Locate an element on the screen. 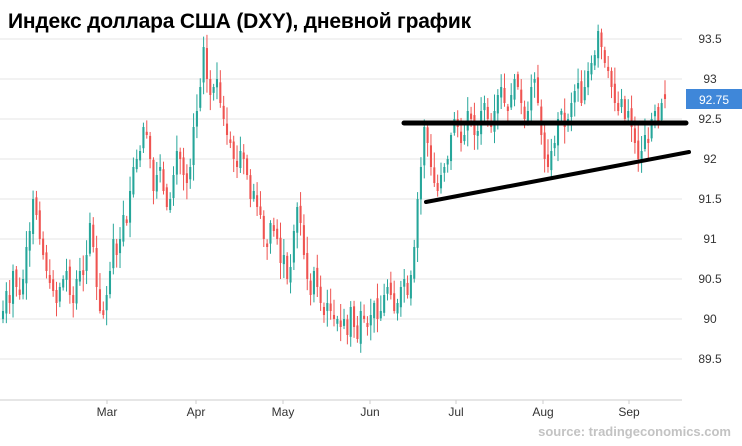  x-tick-label: Mar is located at coordinates (107, 412).